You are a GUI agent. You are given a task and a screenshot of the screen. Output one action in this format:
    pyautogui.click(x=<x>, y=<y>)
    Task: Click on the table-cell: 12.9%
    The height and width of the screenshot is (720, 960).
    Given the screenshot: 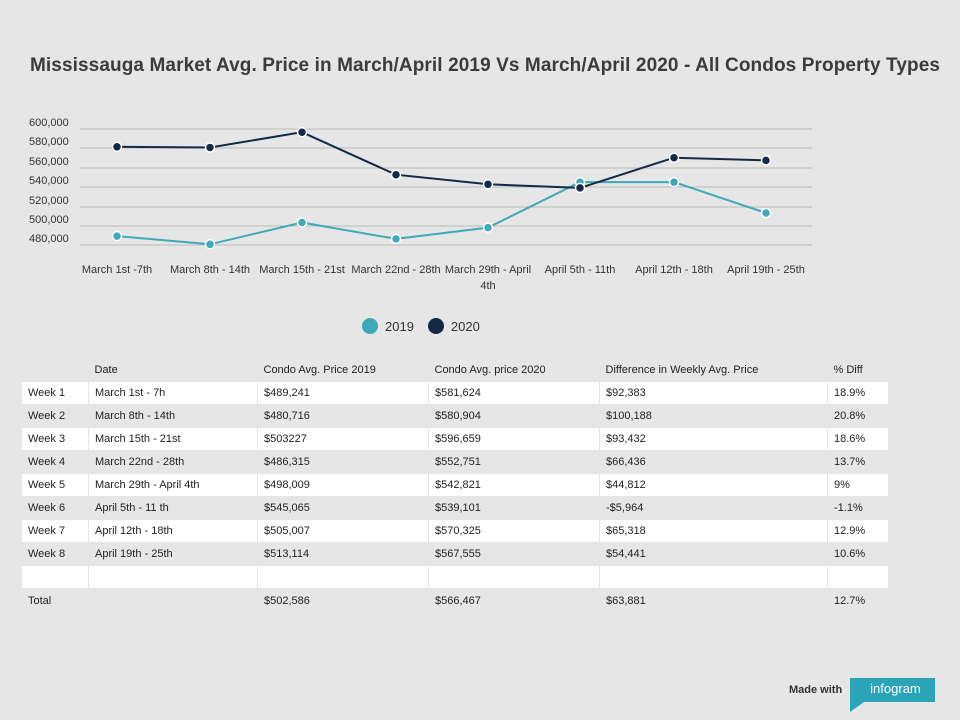 What is the action you would take?
    pyautogui.click(x=858, y=531)
    